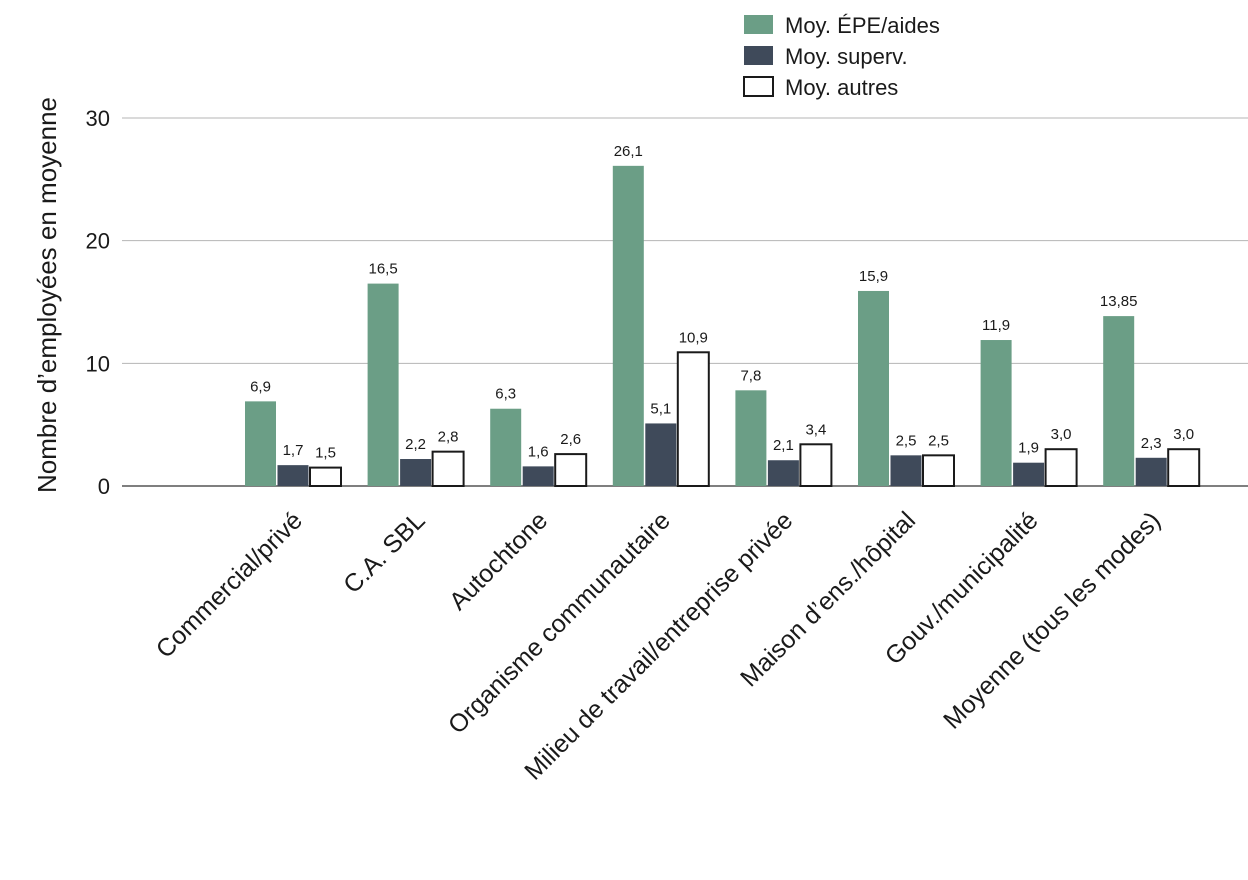  I want to click on data-label: 2,3, so click(1151, 443).